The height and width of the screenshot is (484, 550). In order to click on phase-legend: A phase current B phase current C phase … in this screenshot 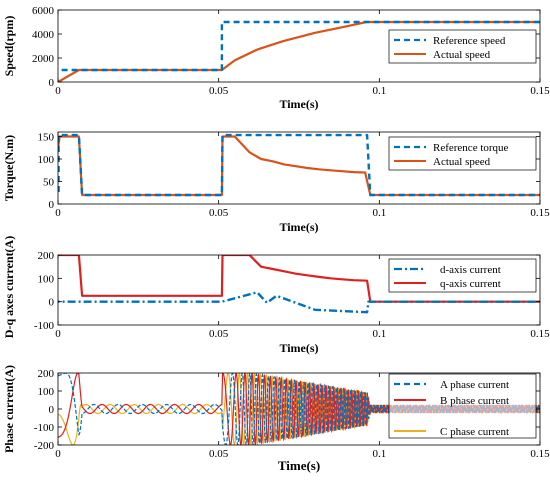, I will do `click(462, 406)`.